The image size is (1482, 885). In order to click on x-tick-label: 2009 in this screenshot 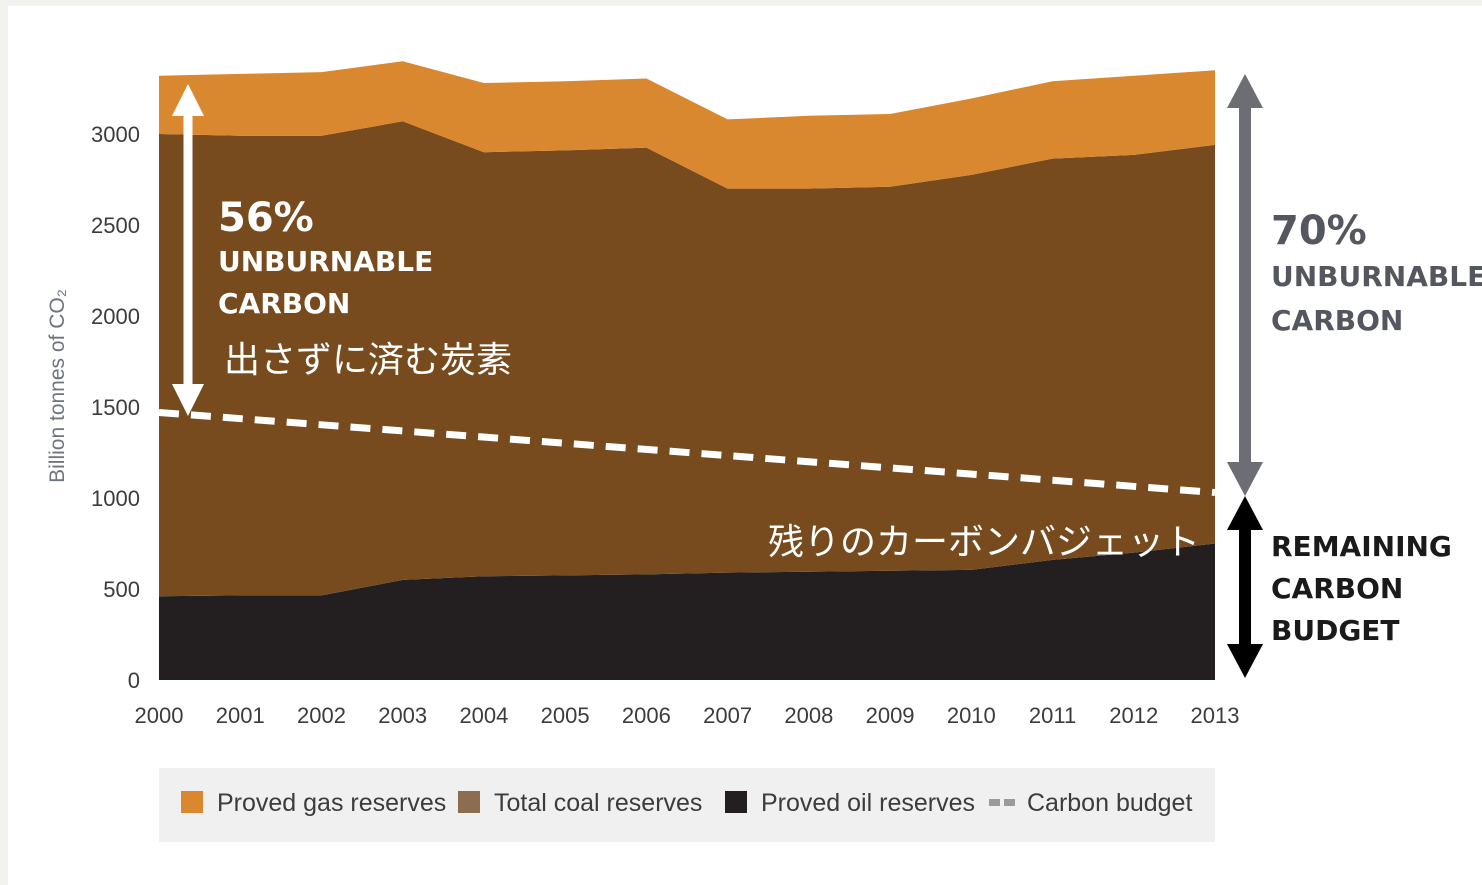, I will do `click(890, 715)`.